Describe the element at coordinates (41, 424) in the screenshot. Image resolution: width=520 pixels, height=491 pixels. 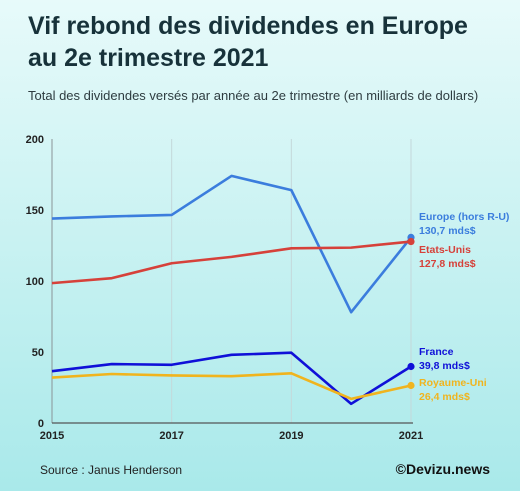
I see `y-tick-label-0: 0` at that location.